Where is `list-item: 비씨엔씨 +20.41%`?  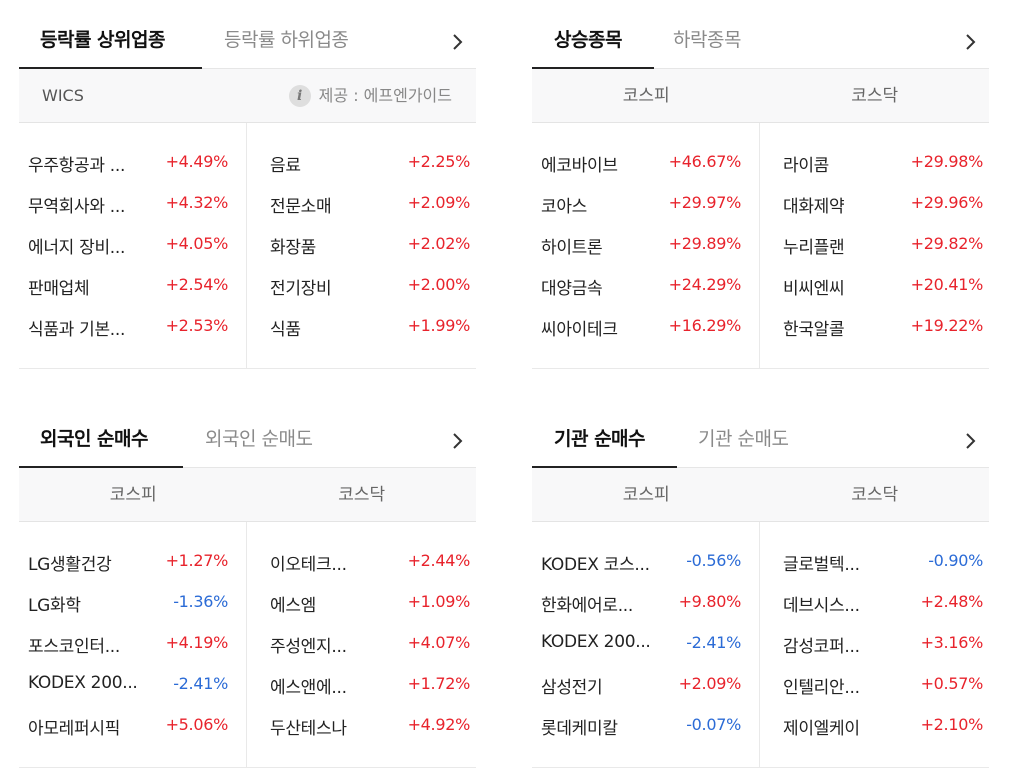
list-item: 비씨엔씨 +20.41% is located at coordinates (874, 288).